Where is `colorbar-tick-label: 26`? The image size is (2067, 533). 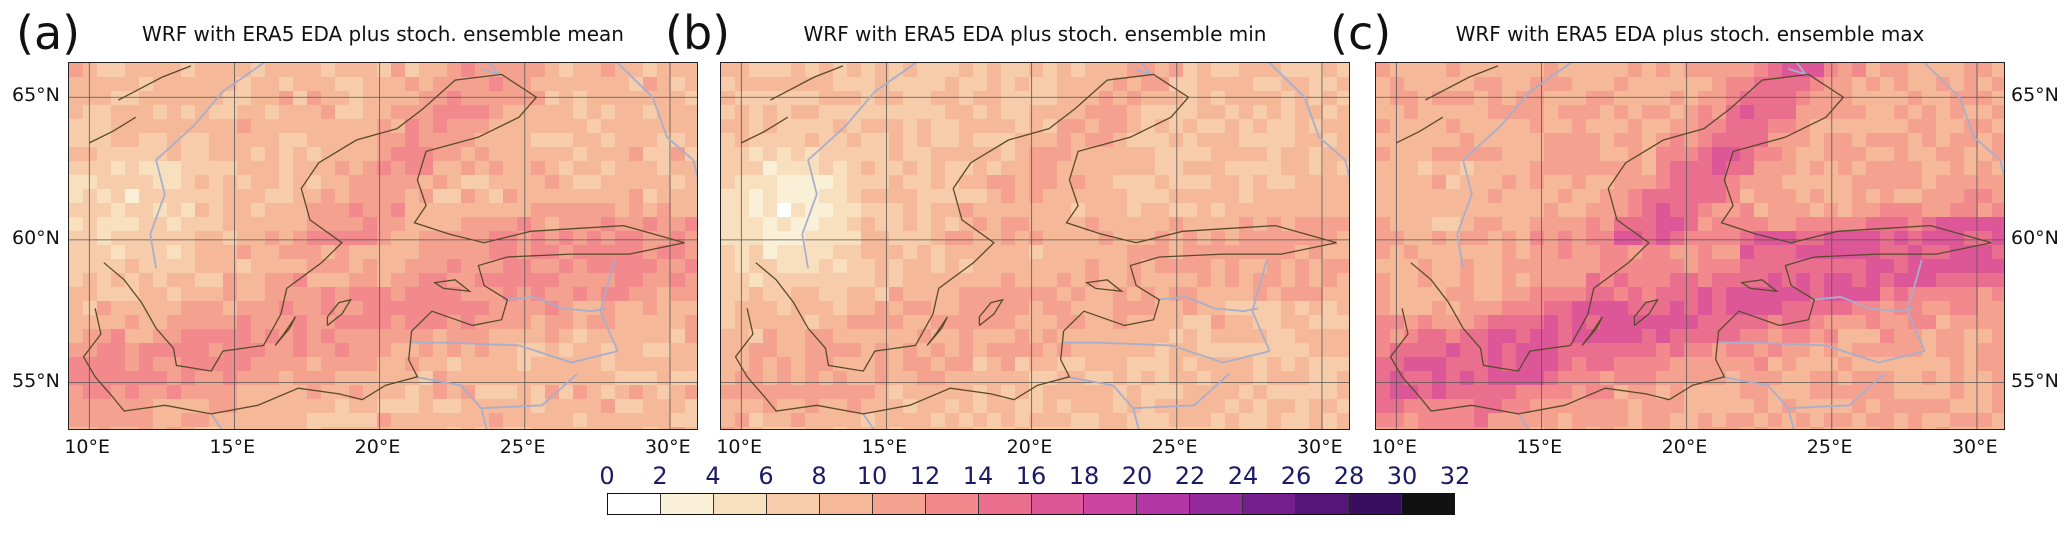
colorbar-tick-label: 26 is located at coordinates (1296, 476).